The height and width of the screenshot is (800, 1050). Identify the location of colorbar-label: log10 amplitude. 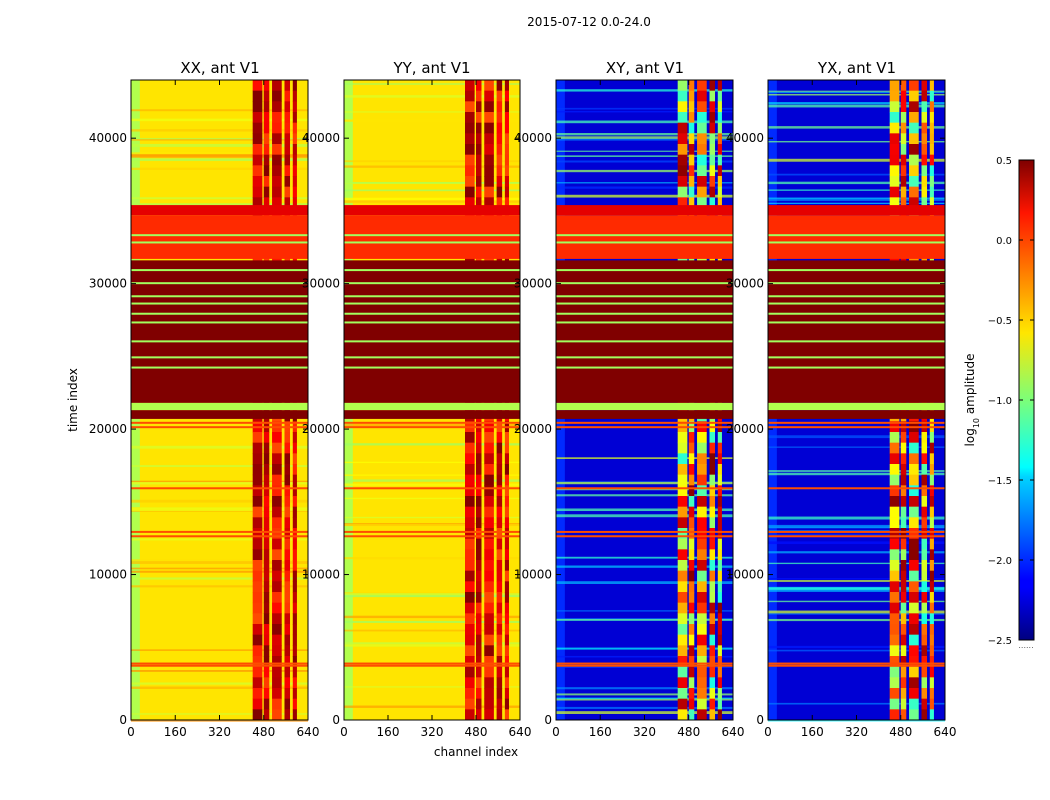
(972, 400).